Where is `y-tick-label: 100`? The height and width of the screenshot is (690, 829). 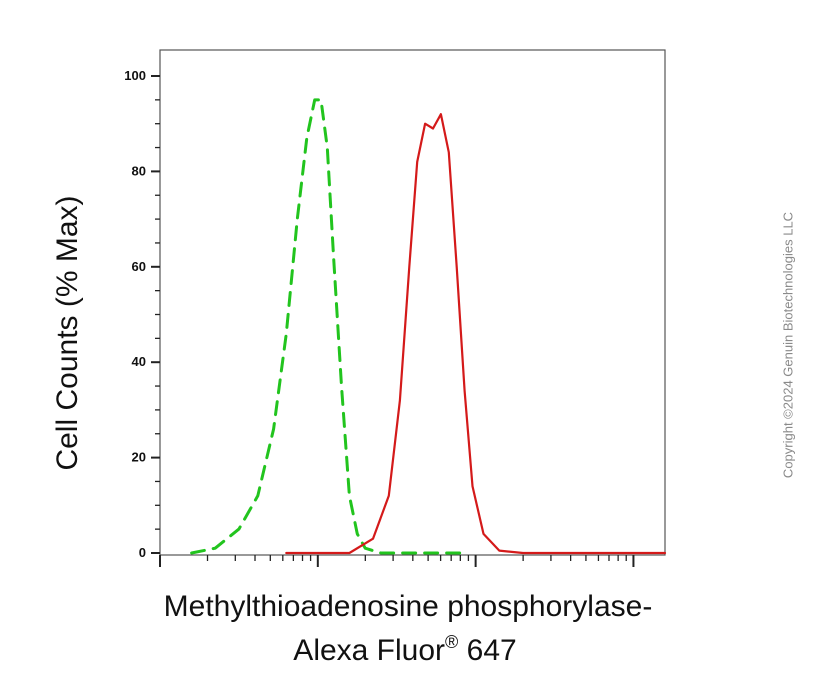
y-tick-label: 100 is located at coordinates (135, 75).